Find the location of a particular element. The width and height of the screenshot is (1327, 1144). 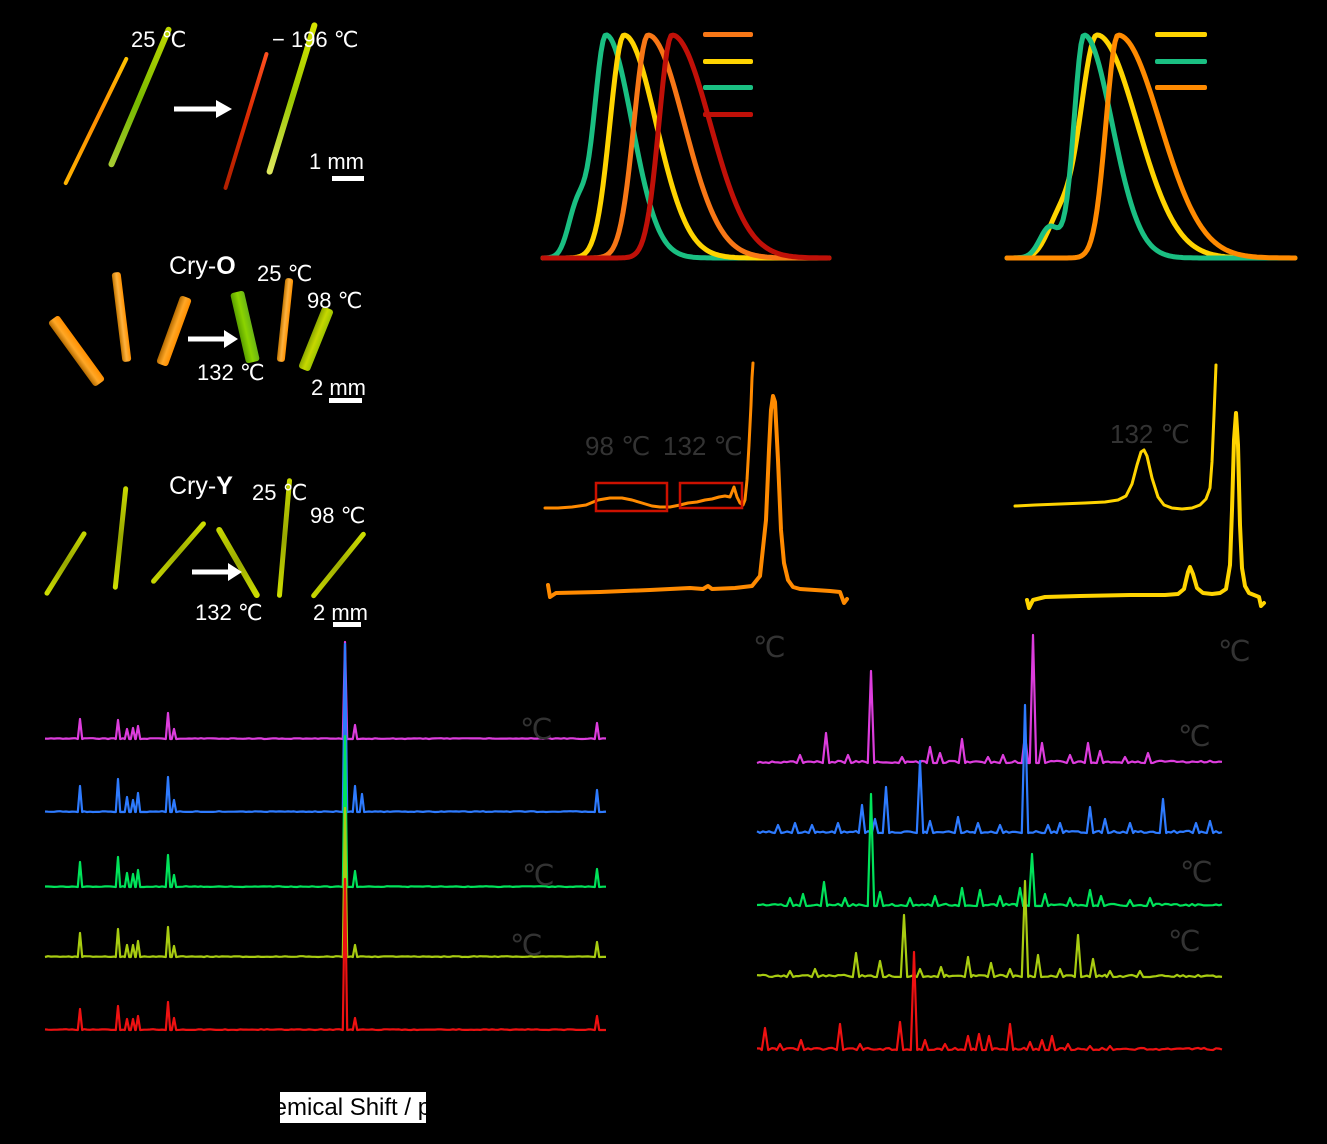

chemical-shift-axis-label: Chemical Shift / ppm is located at coordinates (353, 1107).